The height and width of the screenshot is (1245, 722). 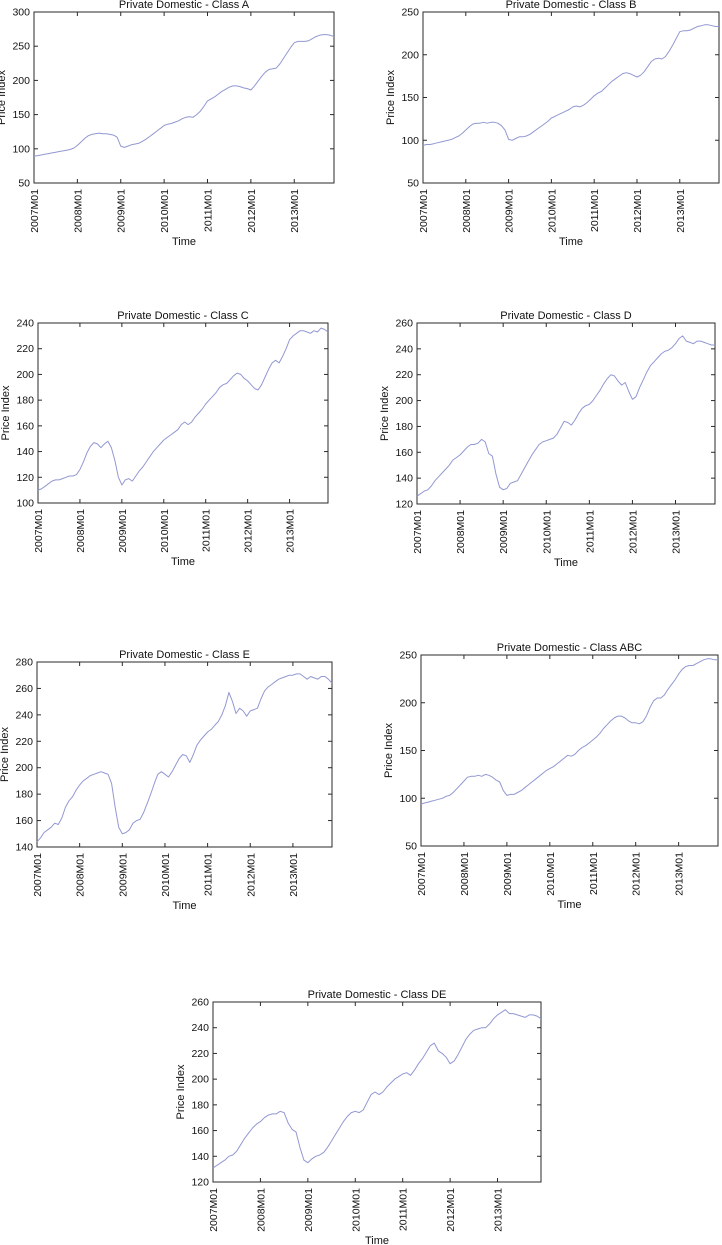 What do you see at coordinates (410, 98) in the screenshot?
I see `y-tick-label: 150` at bounding box center [410, 98].